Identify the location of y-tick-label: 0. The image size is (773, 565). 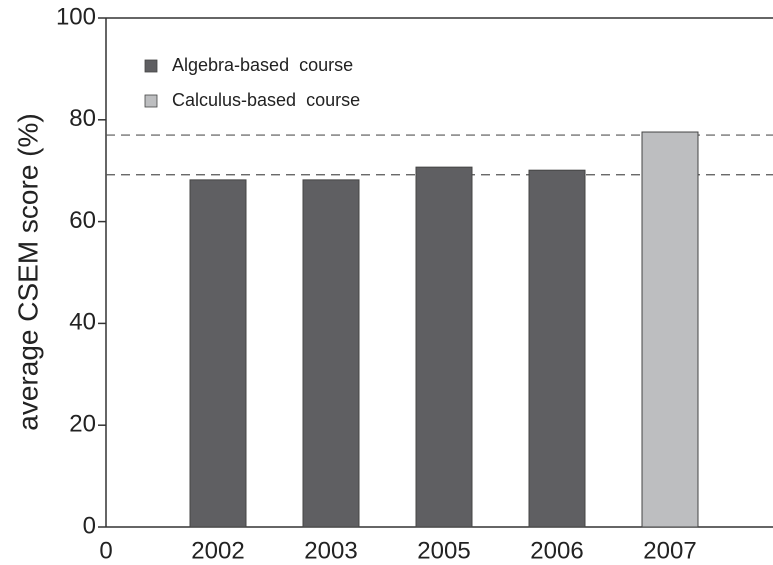
(89, 525).